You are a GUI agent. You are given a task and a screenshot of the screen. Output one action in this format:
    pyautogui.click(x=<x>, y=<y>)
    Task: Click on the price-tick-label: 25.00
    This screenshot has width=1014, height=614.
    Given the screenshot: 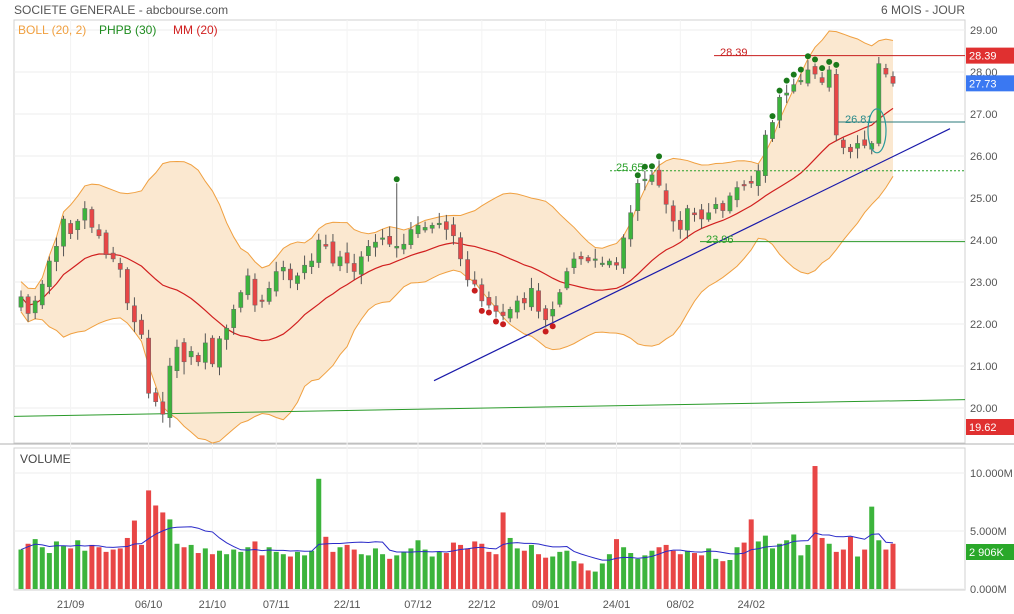 What is the action you would take?
    pyautogui.click(x=984, y=199)
    